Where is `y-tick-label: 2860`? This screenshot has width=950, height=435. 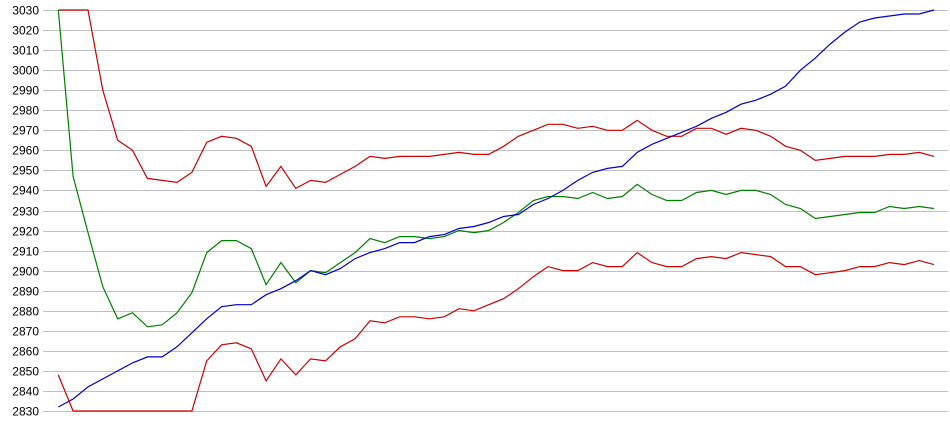 y-tick-label: 2860 is located at coordinates (25, 352).